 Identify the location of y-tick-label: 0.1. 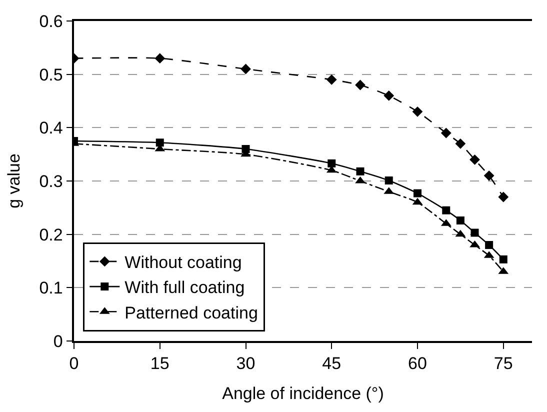
(51, 288).